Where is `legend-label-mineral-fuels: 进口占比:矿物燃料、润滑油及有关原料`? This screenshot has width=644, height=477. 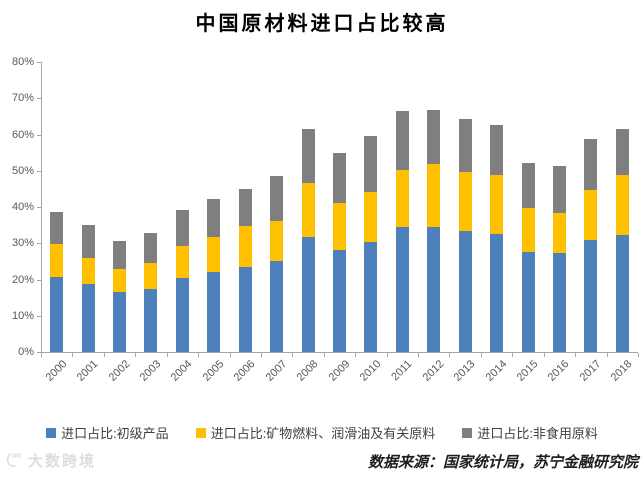
legend-label-mineral-fuels: 进口占比:矿物燃料、润滑油及有关原料 is located at coordinates (323, 433).